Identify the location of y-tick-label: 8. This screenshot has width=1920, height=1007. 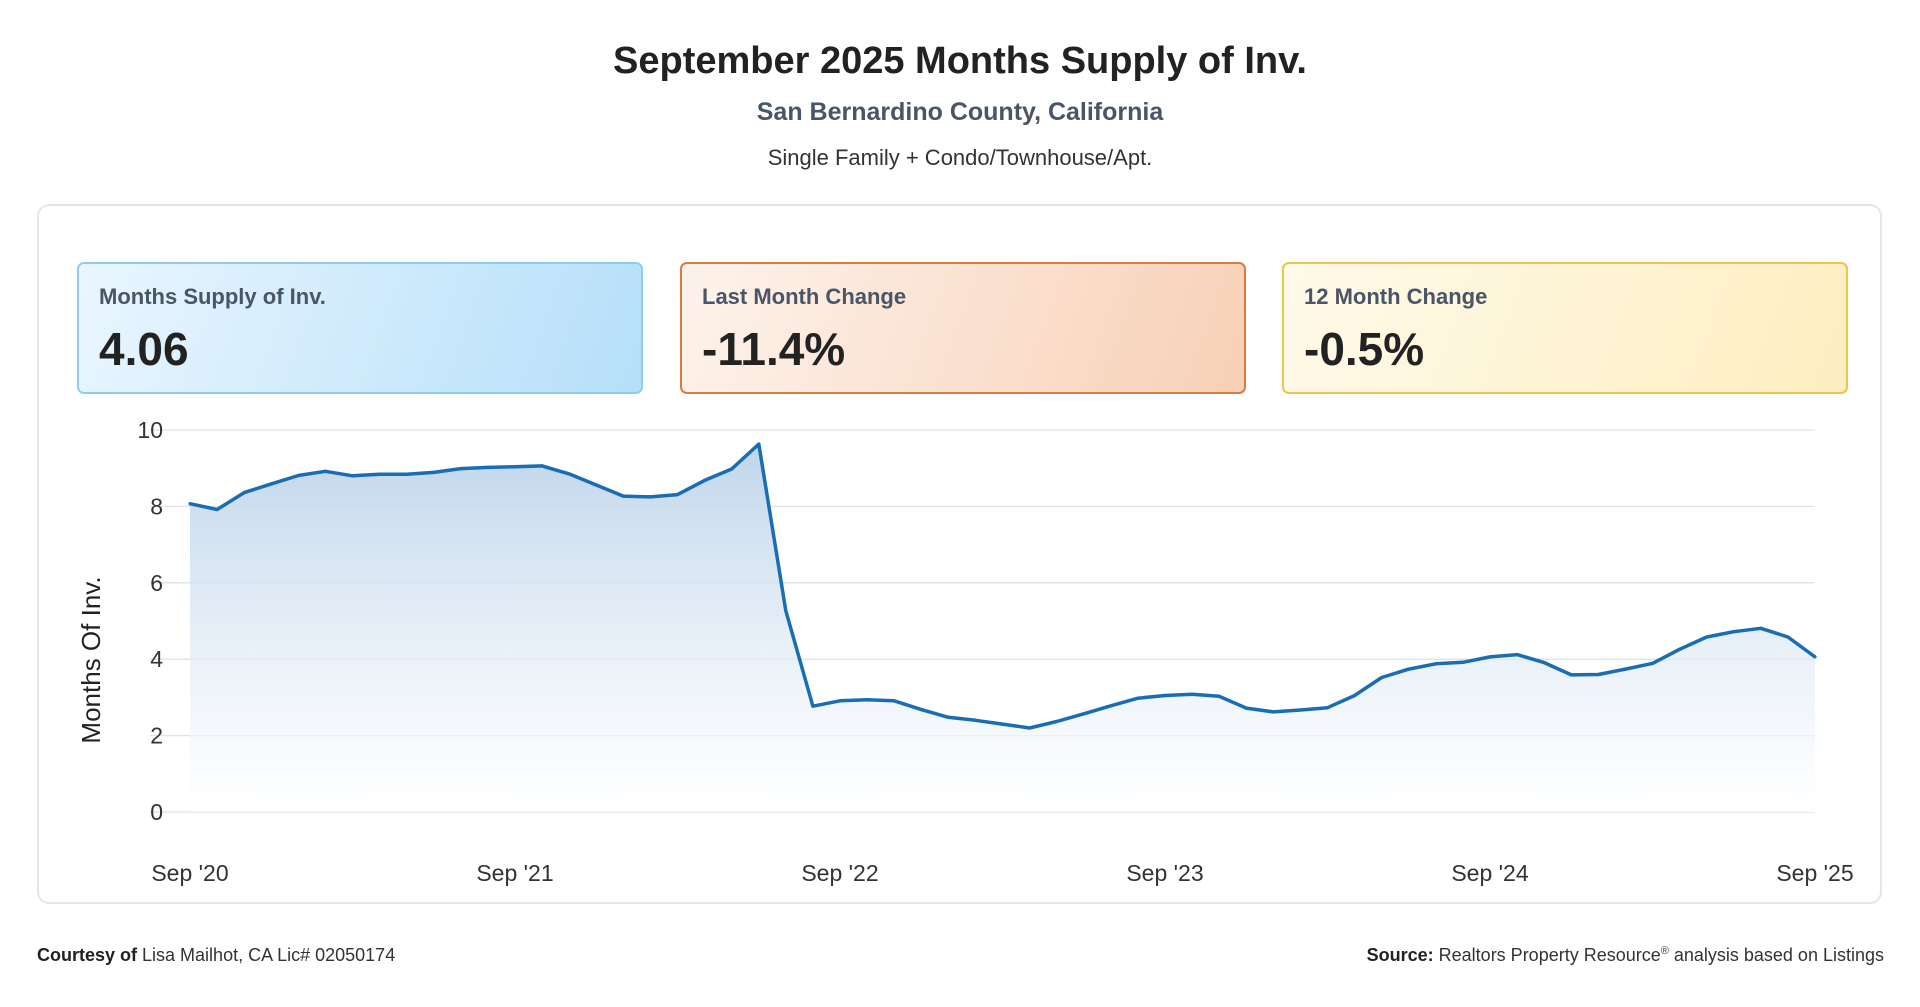
(156, 506).